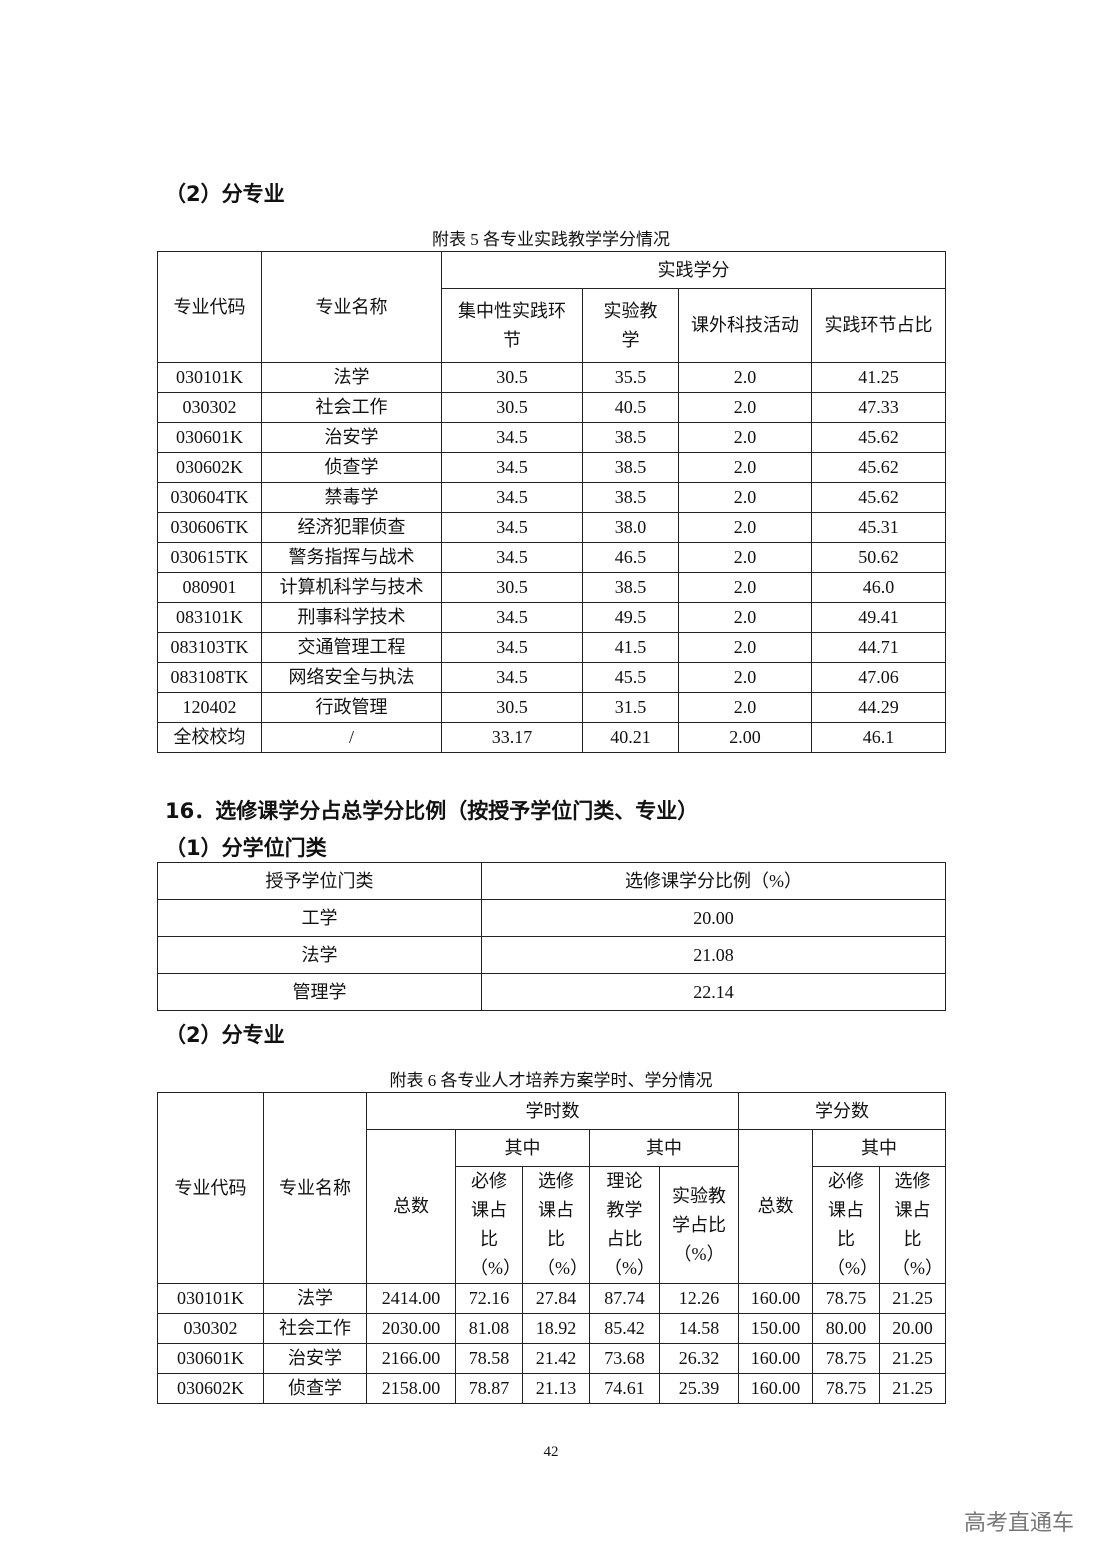 The image size is (1102, 1559). Describe the element at coordinates (225, 1035) in the screenshot. I see `sub2-heading: （2）分专业` at that location.